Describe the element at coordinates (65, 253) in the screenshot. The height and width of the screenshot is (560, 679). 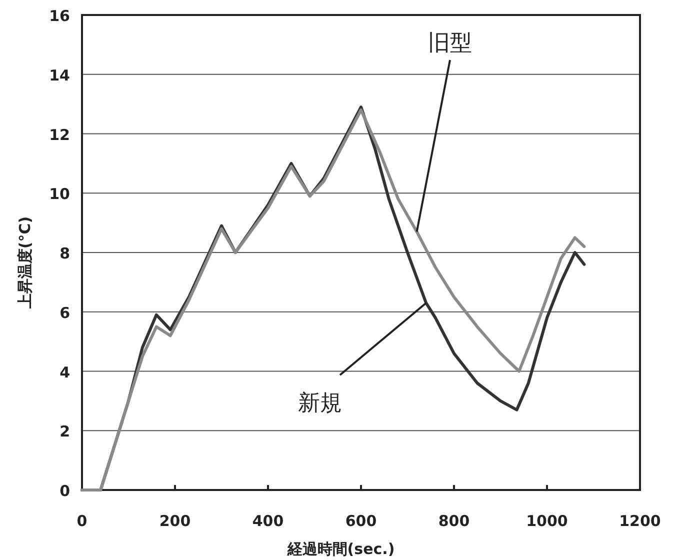
I see `y-tick-label: 8` at that location.